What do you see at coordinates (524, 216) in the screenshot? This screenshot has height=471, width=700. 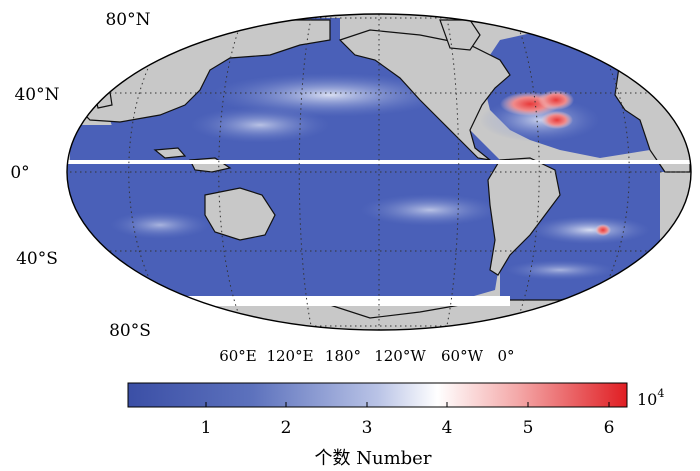 I see `land-south-america` at bounding box center [524, 216].